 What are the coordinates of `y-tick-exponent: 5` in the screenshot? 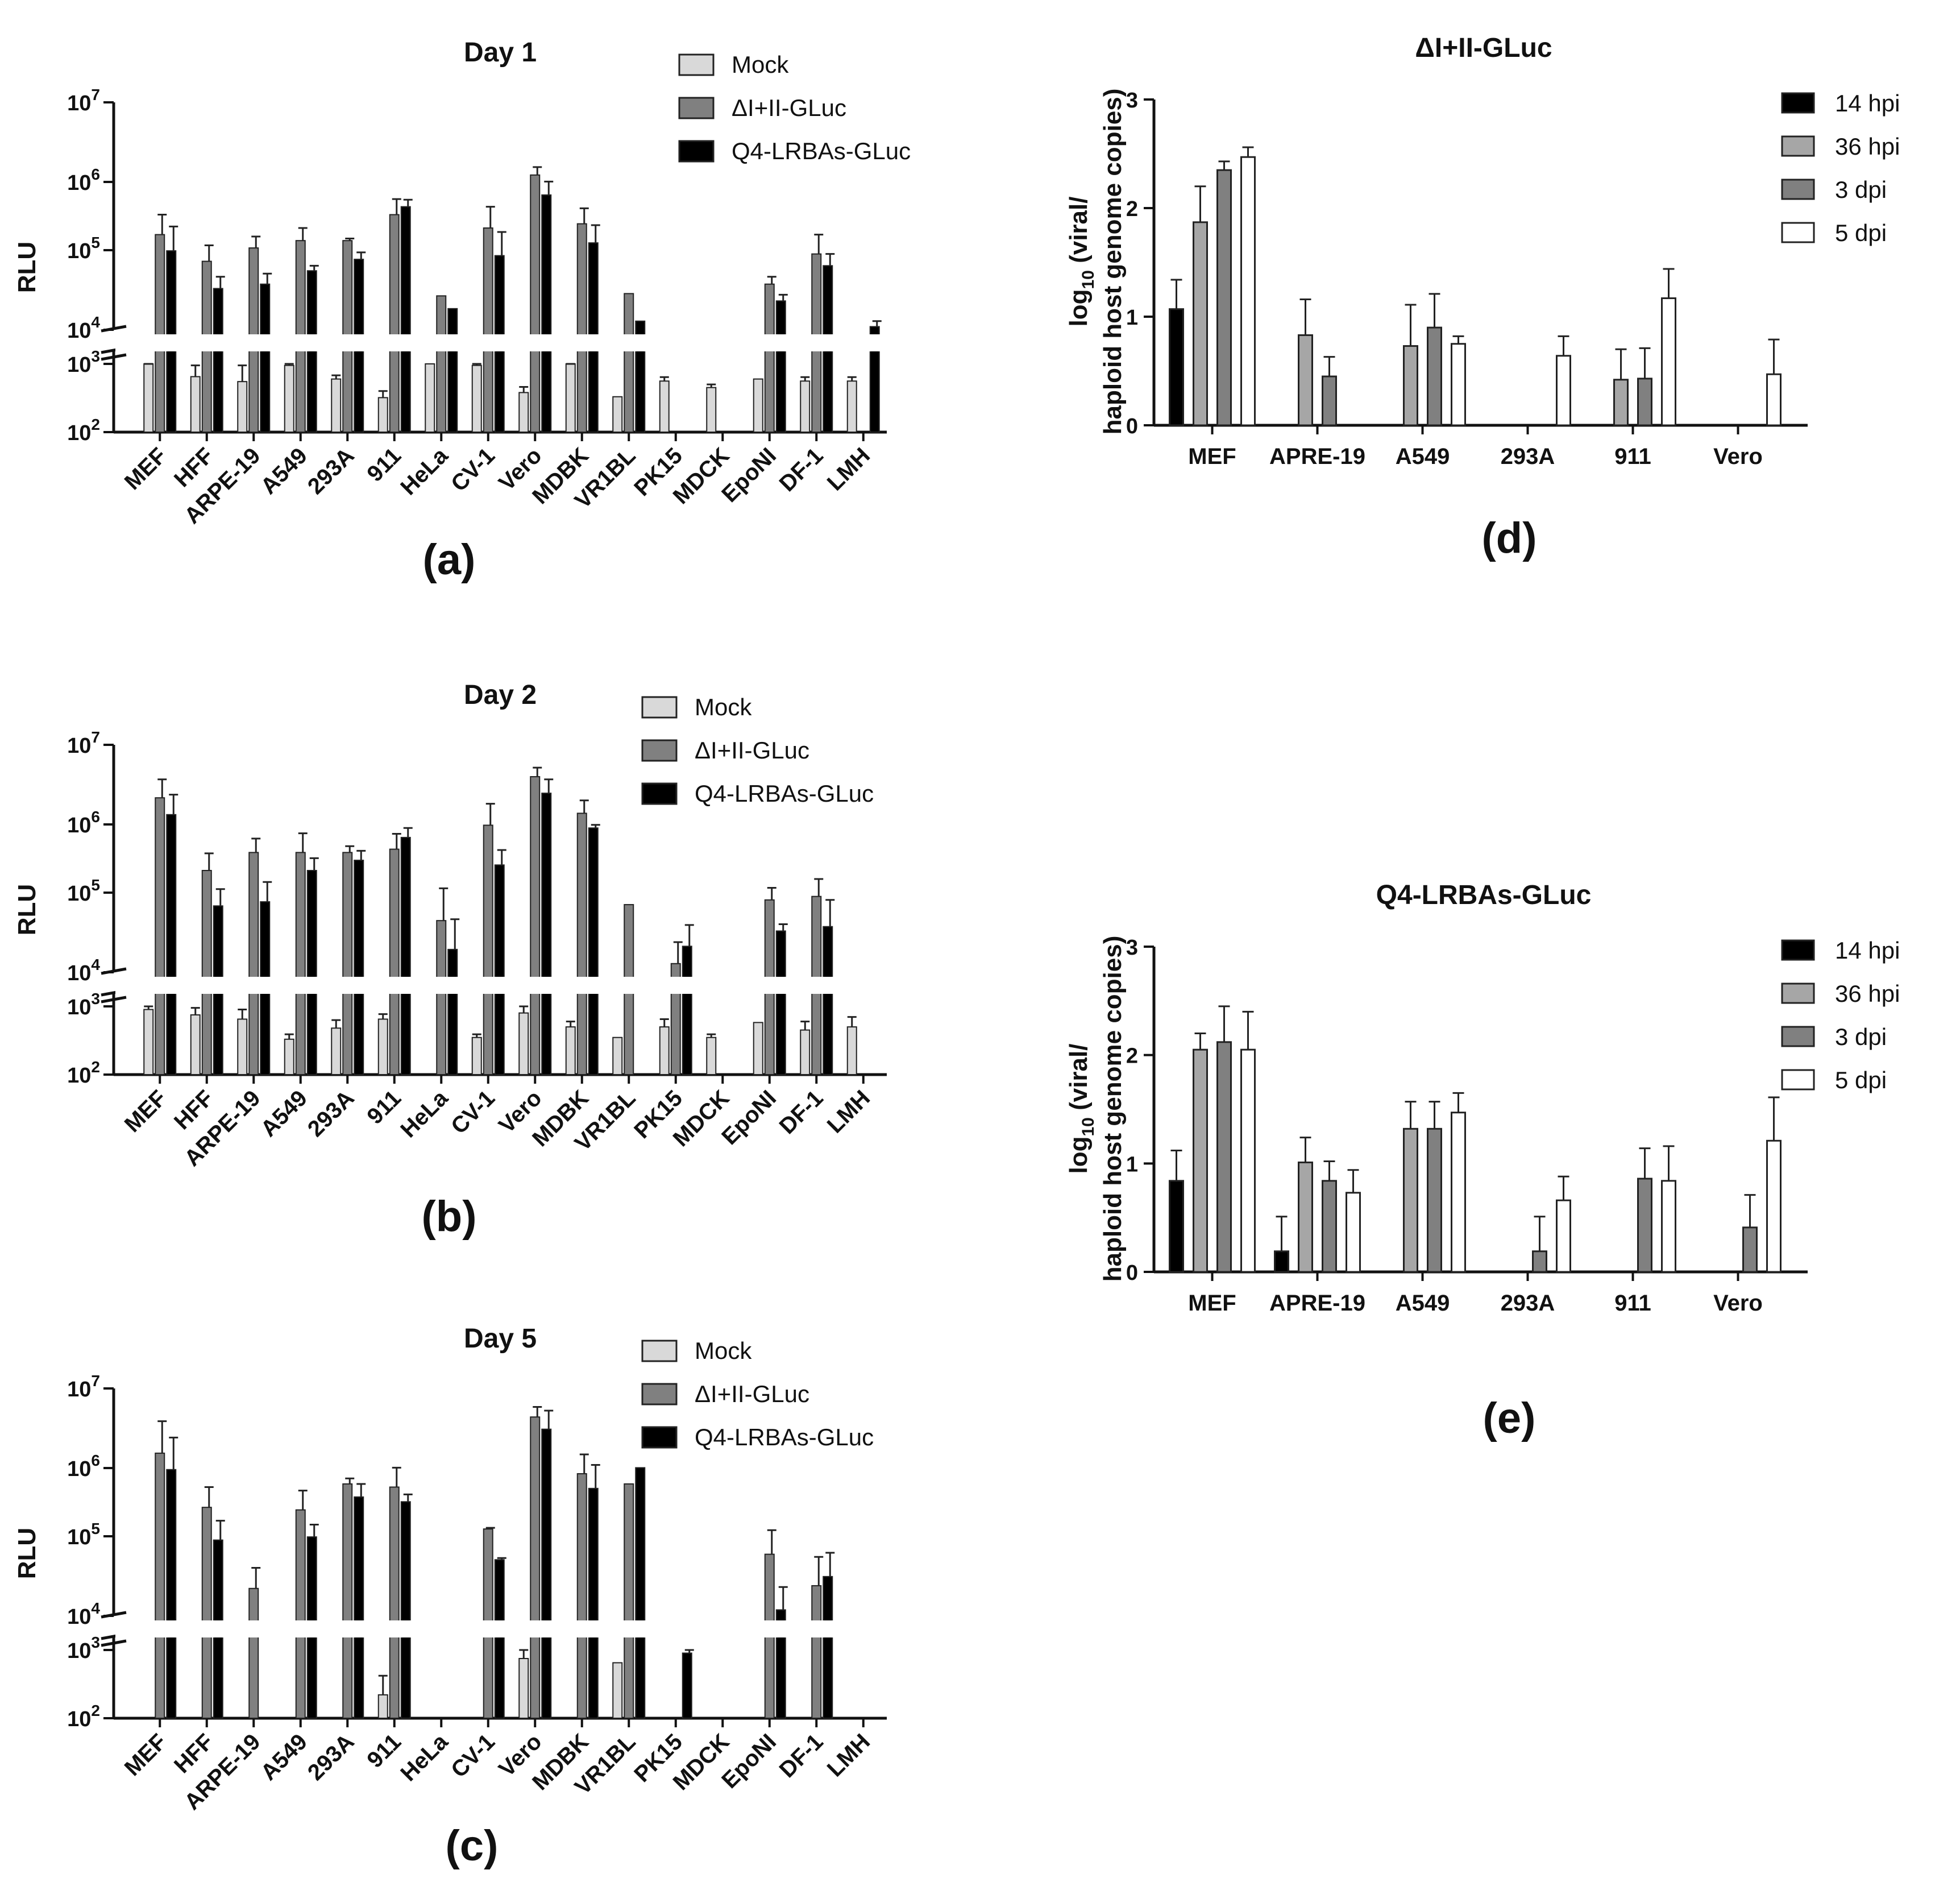 It's located at (95, 1529).